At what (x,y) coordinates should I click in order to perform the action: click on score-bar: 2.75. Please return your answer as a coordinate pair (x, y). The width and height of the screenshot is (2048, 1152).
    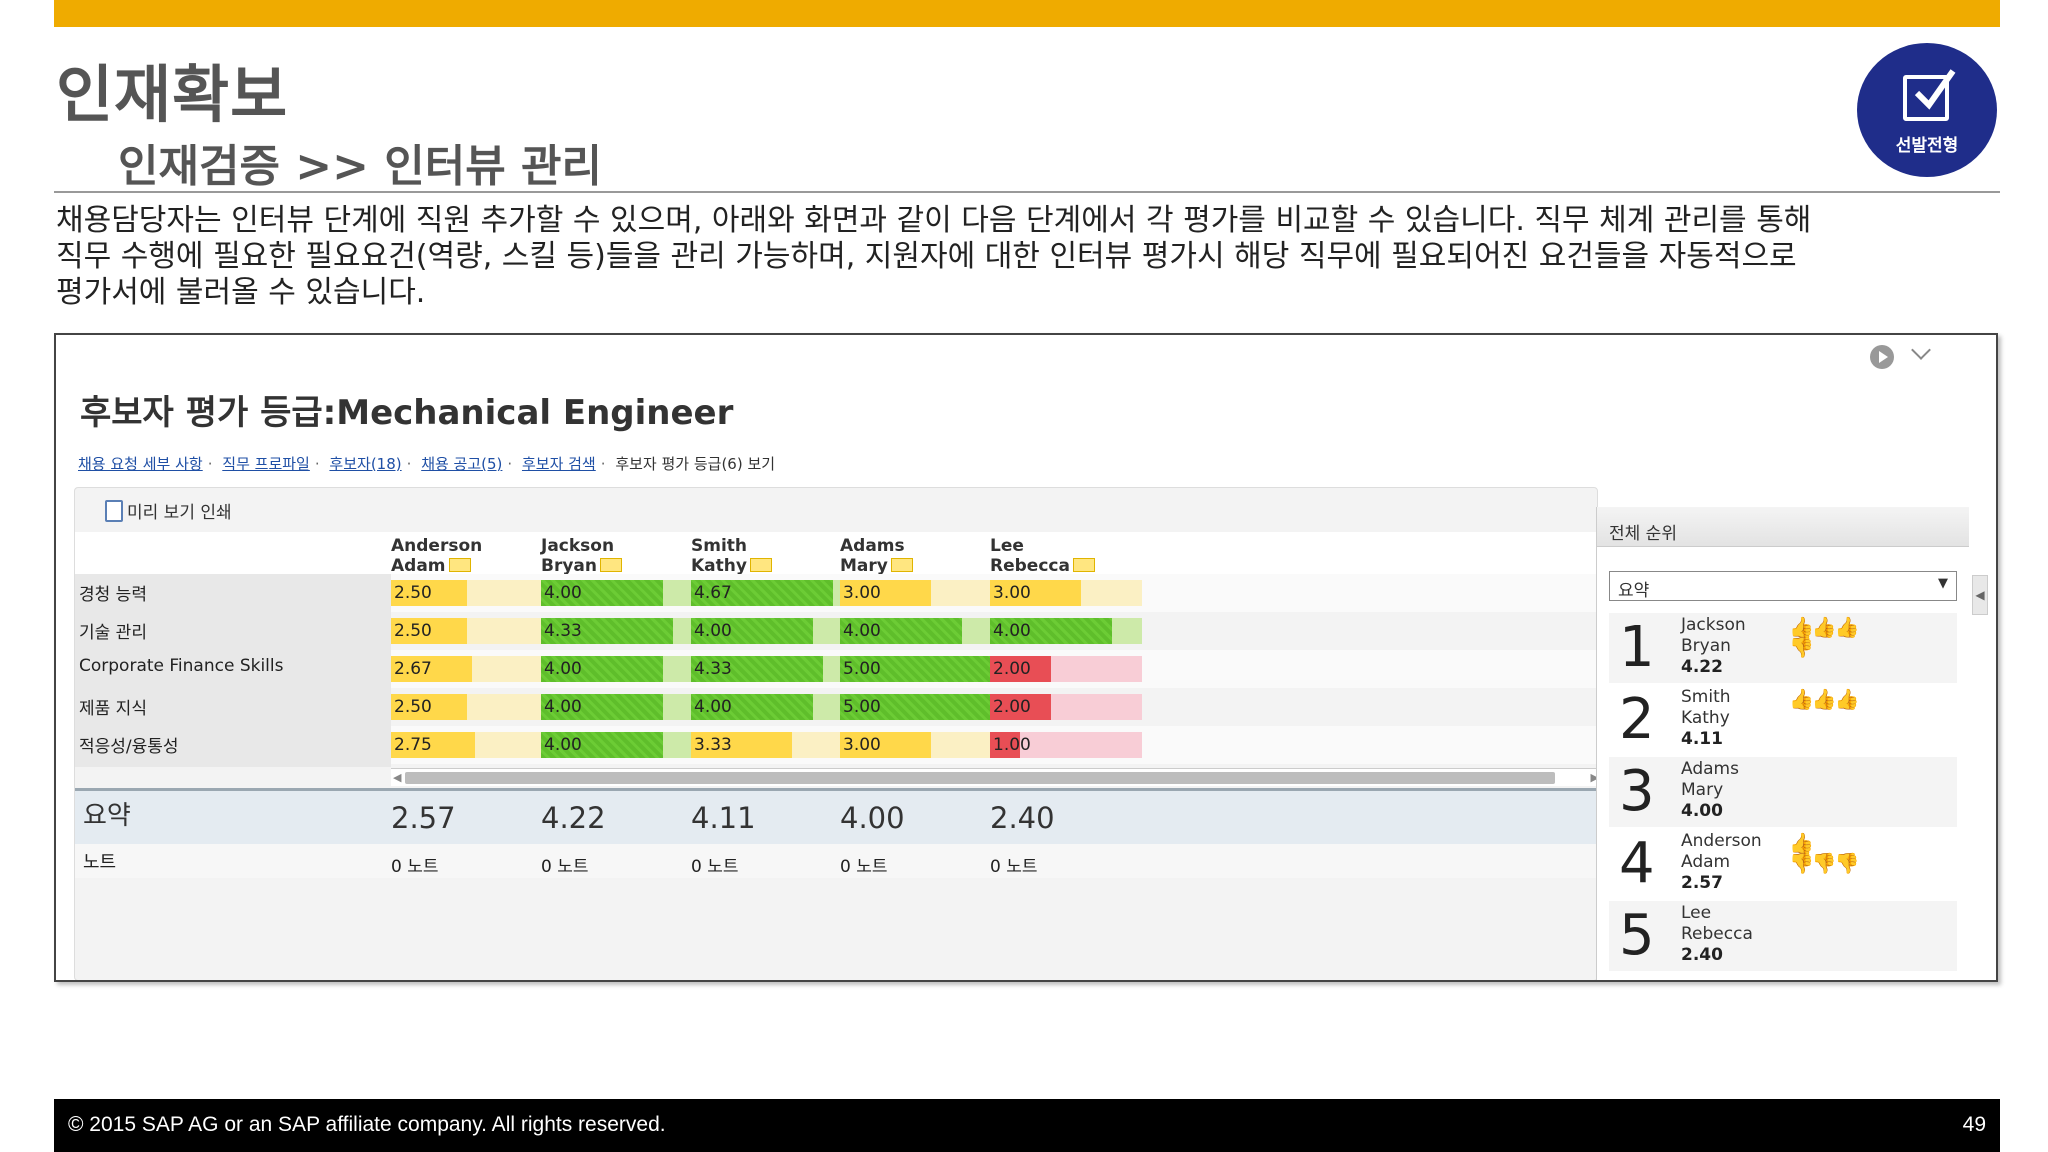
    Looking at the image, I should click on (467, 745).